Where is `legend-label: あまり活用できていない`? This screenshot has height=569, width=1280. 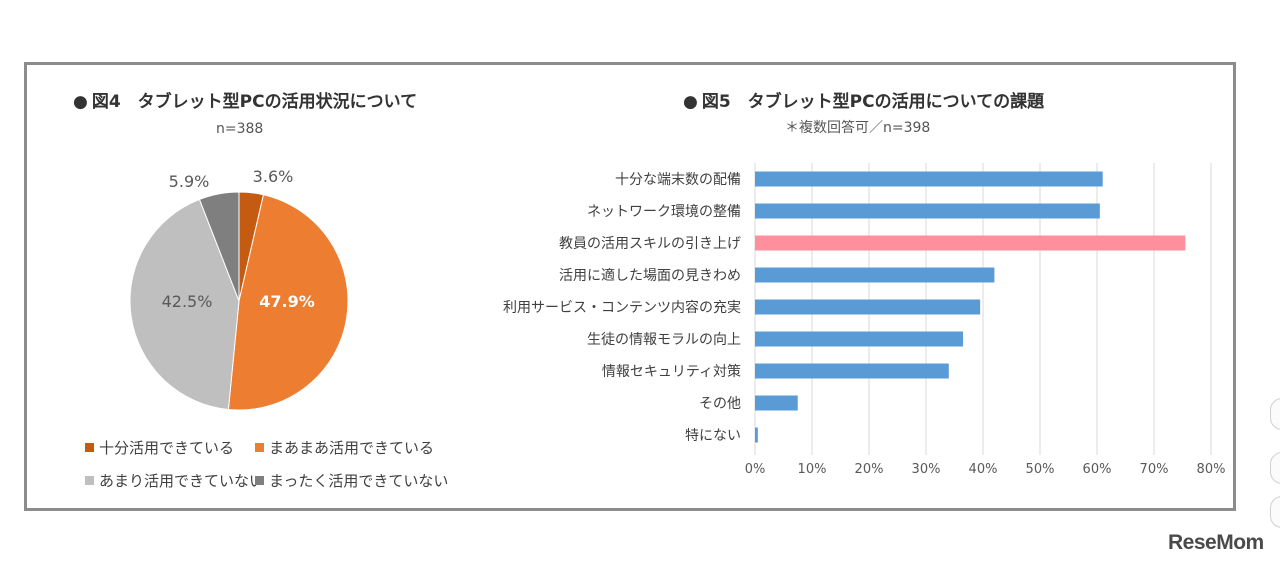 legend-label: あまり活用できていない is located at coordinates (182, 481).